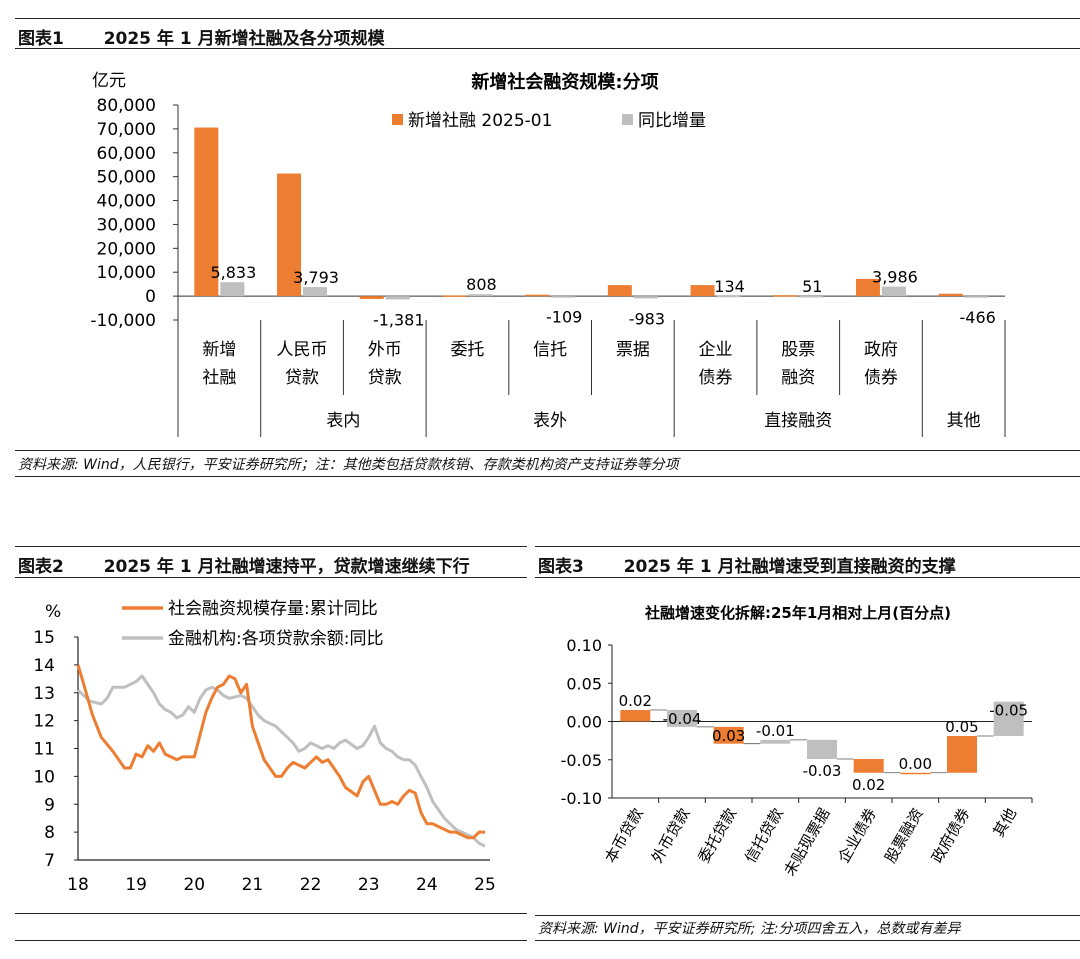 The height and width of the screenshot is (959, 1080). Describe the element at coordinates (789, 567) in the screenshot. I see `fig3-title: 2025 年 1 月社融增速受到直接融资的支撑` at that location.